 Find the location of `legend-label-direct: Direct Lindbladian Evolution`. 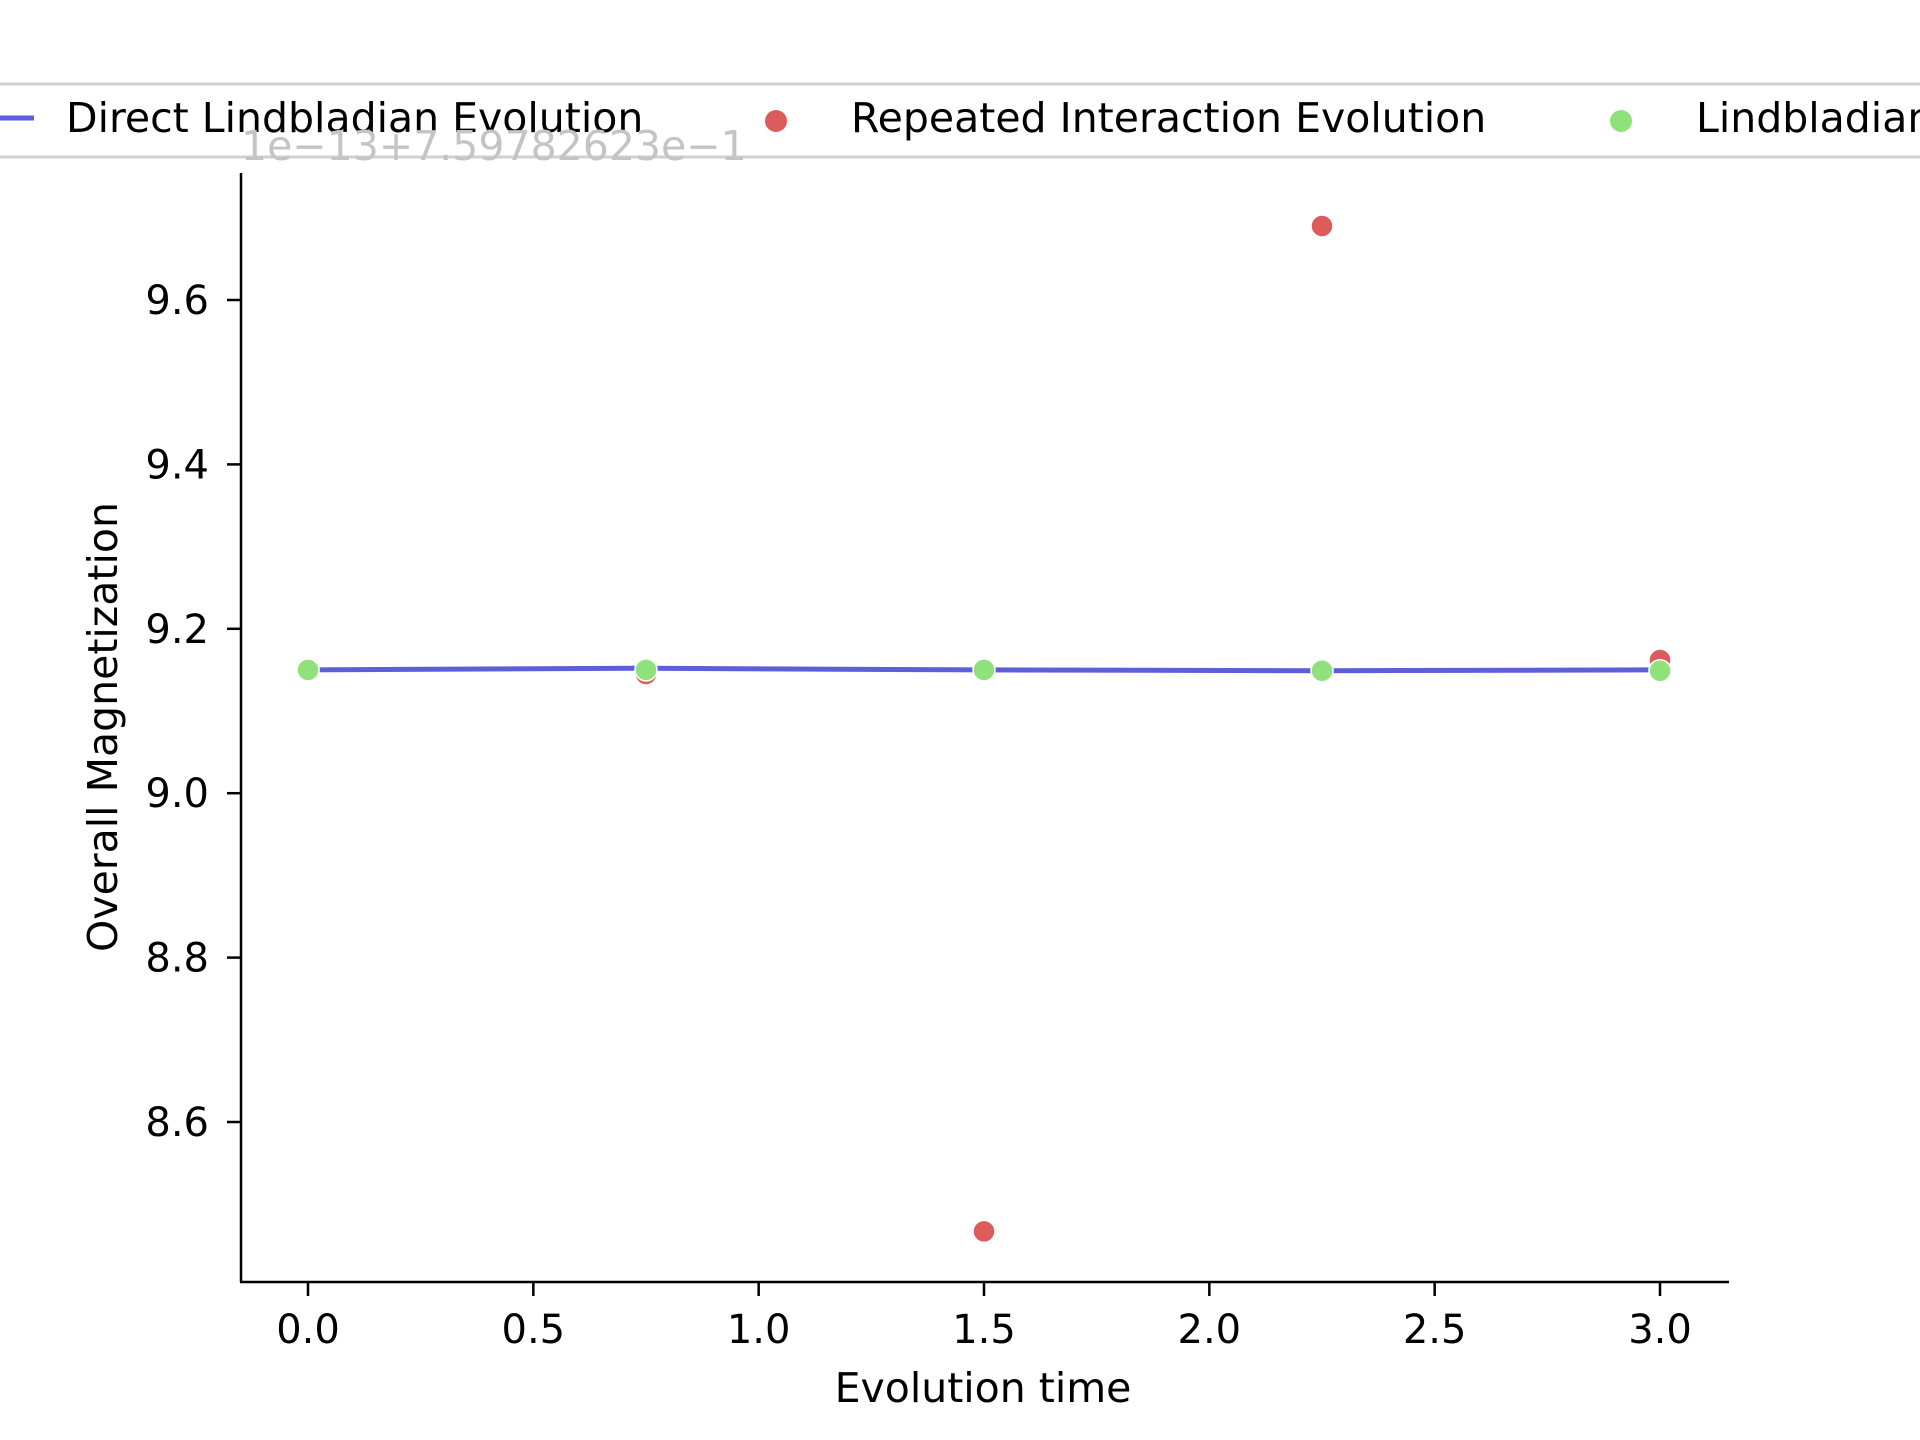

legend-label-direct: Direct Lindbladian Evolution is located at coordinates (354, 118).